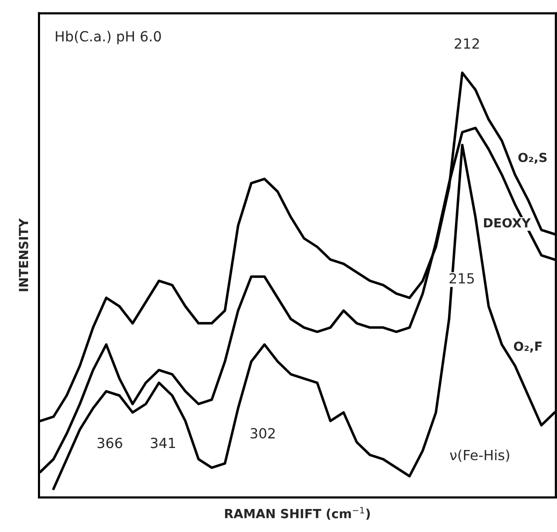  Describe the element at coordinates (480, 456) in the screenshot. I see `annotation: ν(Fe-His)` at that location.